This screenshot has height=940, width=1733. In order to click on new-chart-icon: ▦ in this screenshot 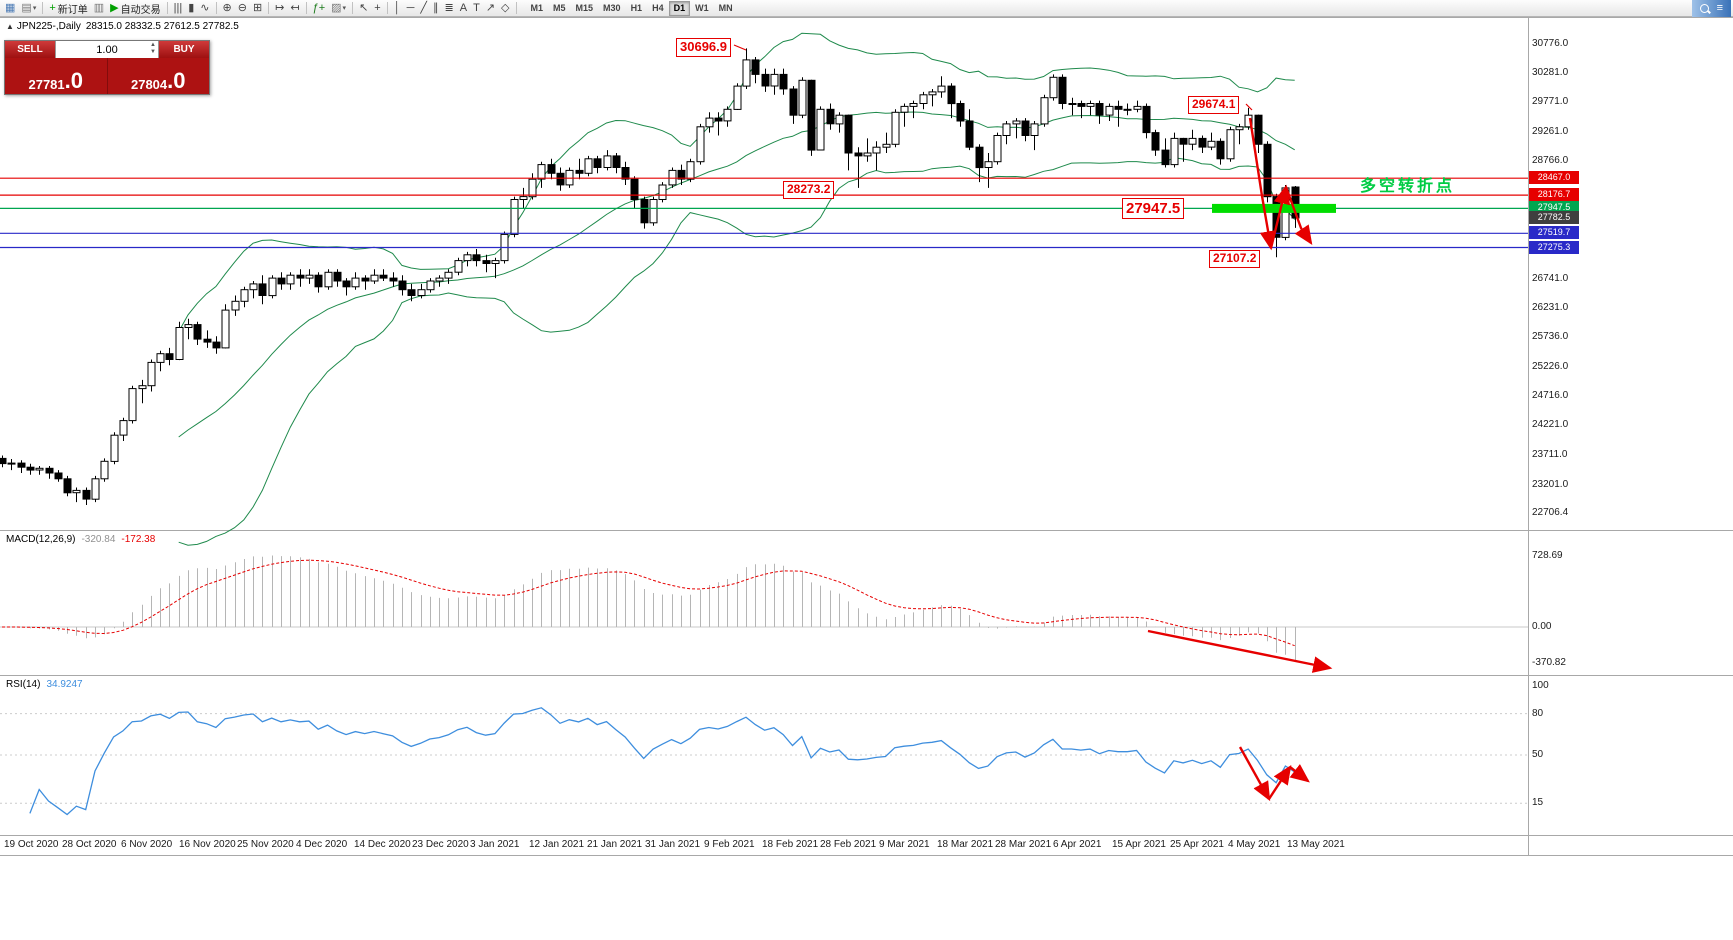, I will do `click(10, 8)`.